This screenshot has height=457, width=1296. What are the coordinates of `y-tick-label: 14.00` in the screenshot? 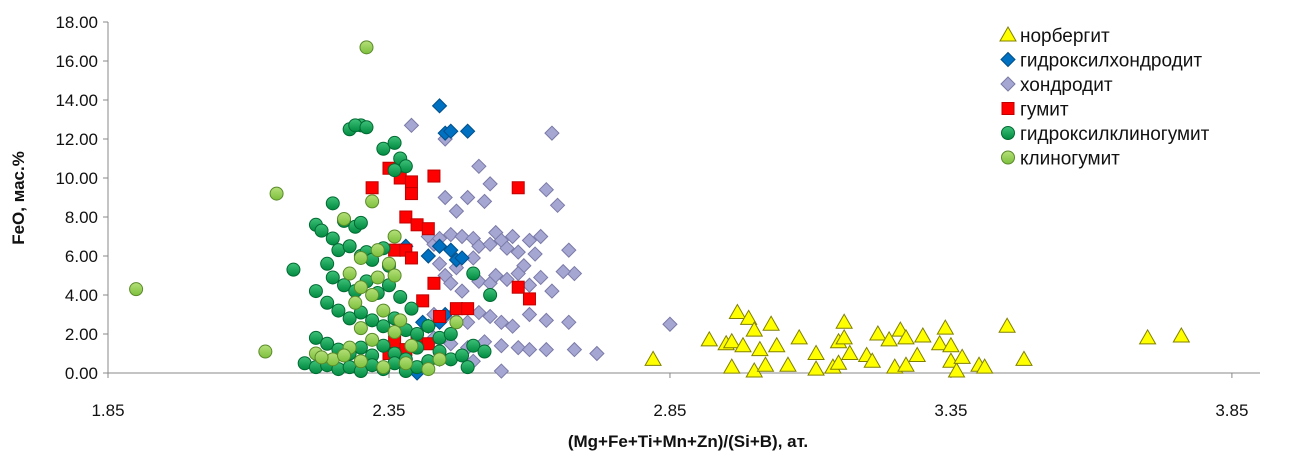 It's located at (76, 100).